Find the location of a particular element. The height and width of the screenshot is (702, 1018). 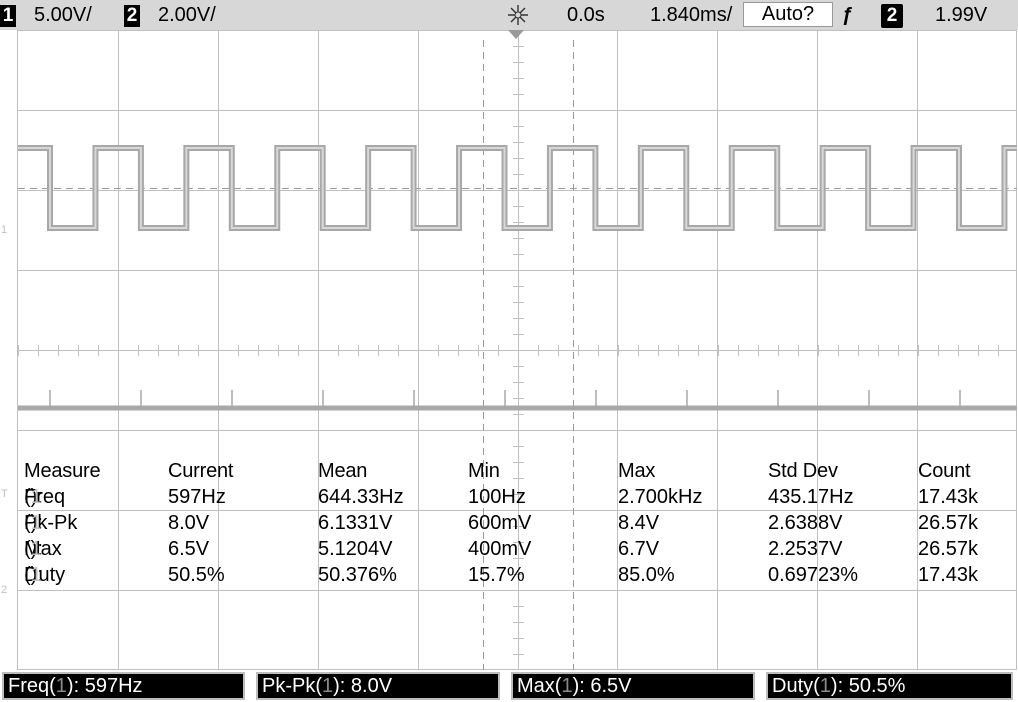

duty-current: 50.5% is located at coordinates (196, 575).